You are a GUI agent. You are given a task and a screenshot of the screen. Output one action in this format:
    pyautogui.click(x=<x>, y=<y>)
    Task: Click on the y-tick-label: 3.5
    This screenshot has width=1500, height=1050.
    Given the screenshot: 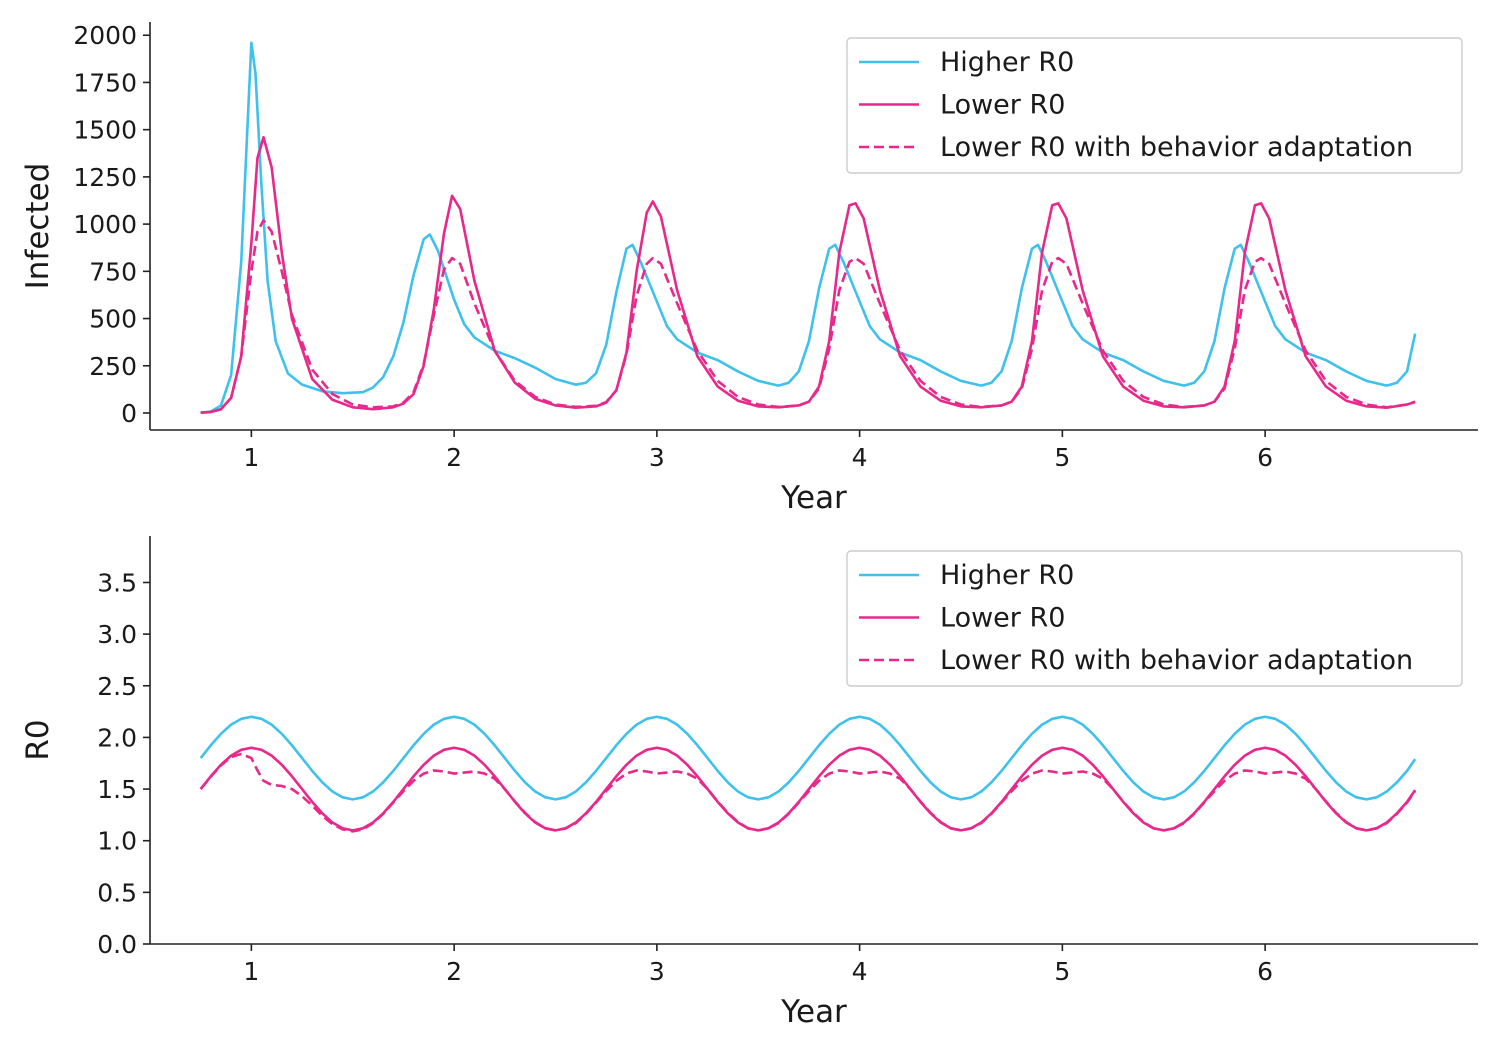 What is the action you would take?
    pyautogui.click(x=117, y=582)
    